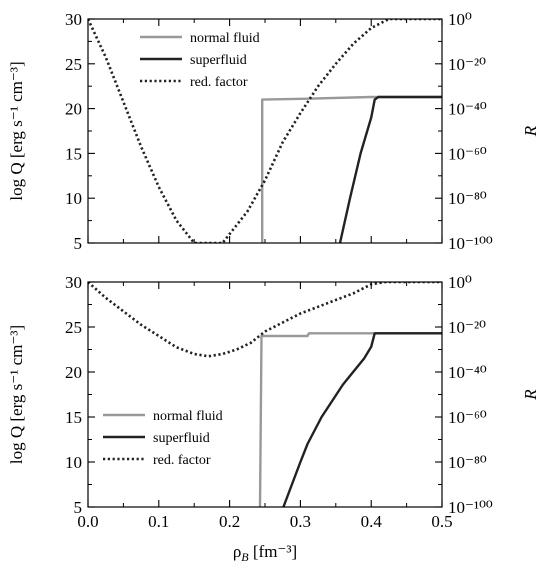  I want to click on series-line-red-factor, so click(265, 320).